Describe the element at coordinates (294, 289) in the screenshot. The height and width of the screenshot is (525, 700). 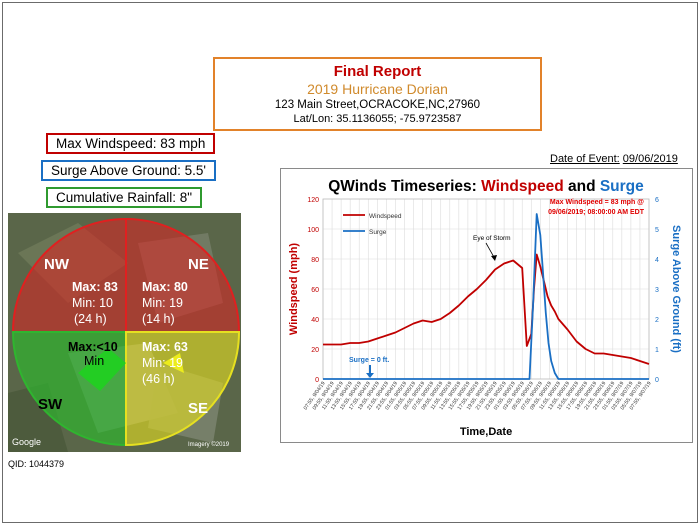
I see `y-axis-left-label: Windspeed (mph)` at that location.